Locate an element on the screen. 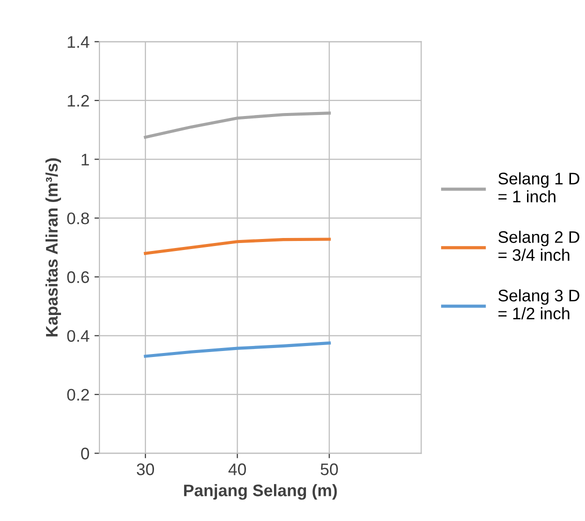  y-tick-label: 1.2 is located at coordinates (78, 100).